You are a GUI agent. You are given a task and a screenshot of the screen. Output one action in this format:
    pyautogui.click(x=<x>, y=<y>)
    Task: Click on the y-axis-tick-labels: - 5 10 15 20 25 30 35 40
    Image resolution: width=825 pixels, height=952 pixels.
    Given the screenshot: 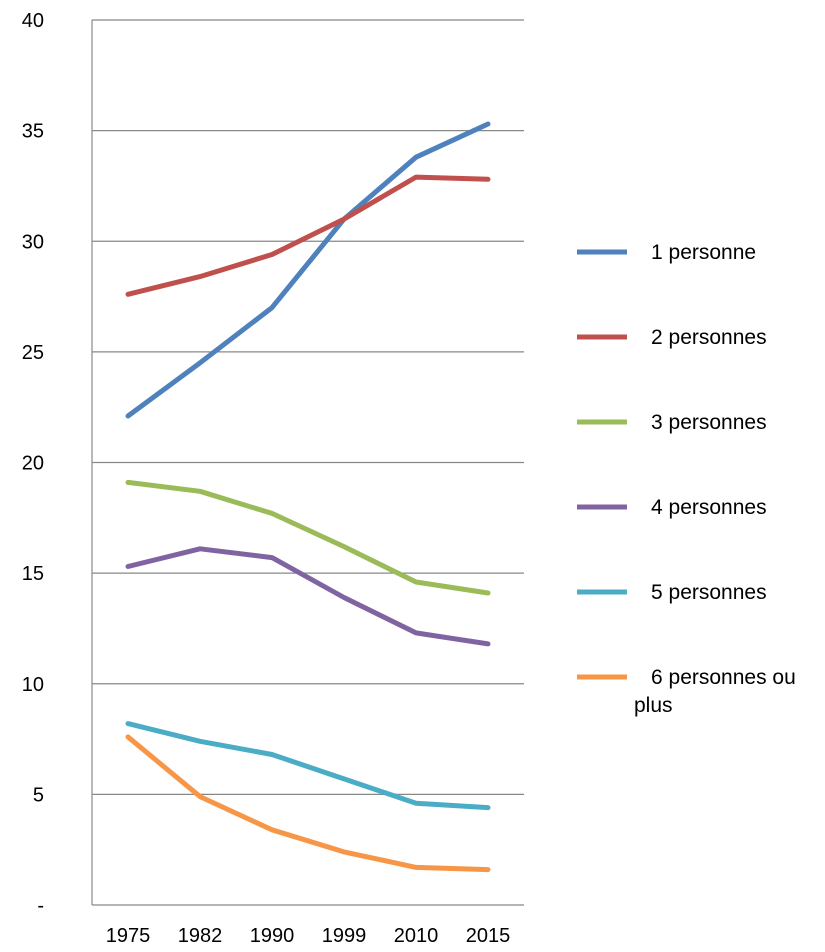 What is the action you would take?
    pyautogui.click(x=33, y=463)
    